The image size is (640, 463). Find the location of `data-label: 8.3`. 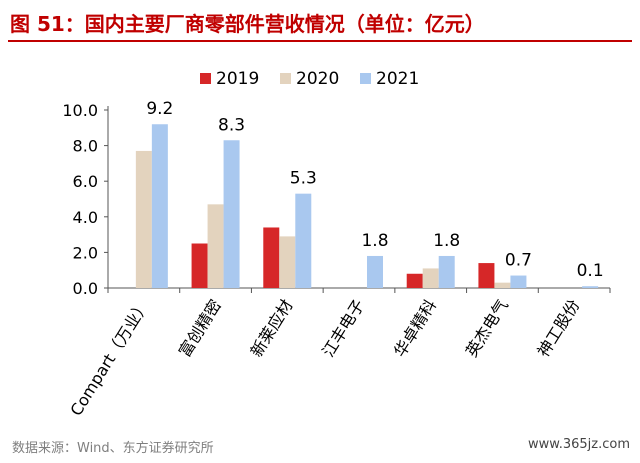

data-label: 8.3 is located at coordinates (231, 125).